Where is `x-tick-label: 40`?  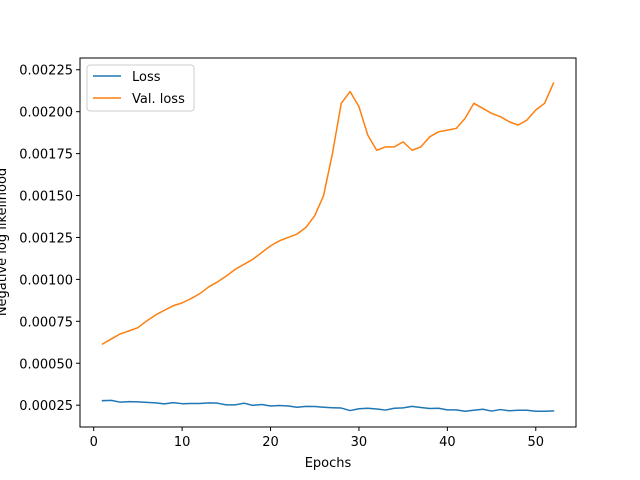 x-tick-label: 40 is located at coordinates (447, 442).